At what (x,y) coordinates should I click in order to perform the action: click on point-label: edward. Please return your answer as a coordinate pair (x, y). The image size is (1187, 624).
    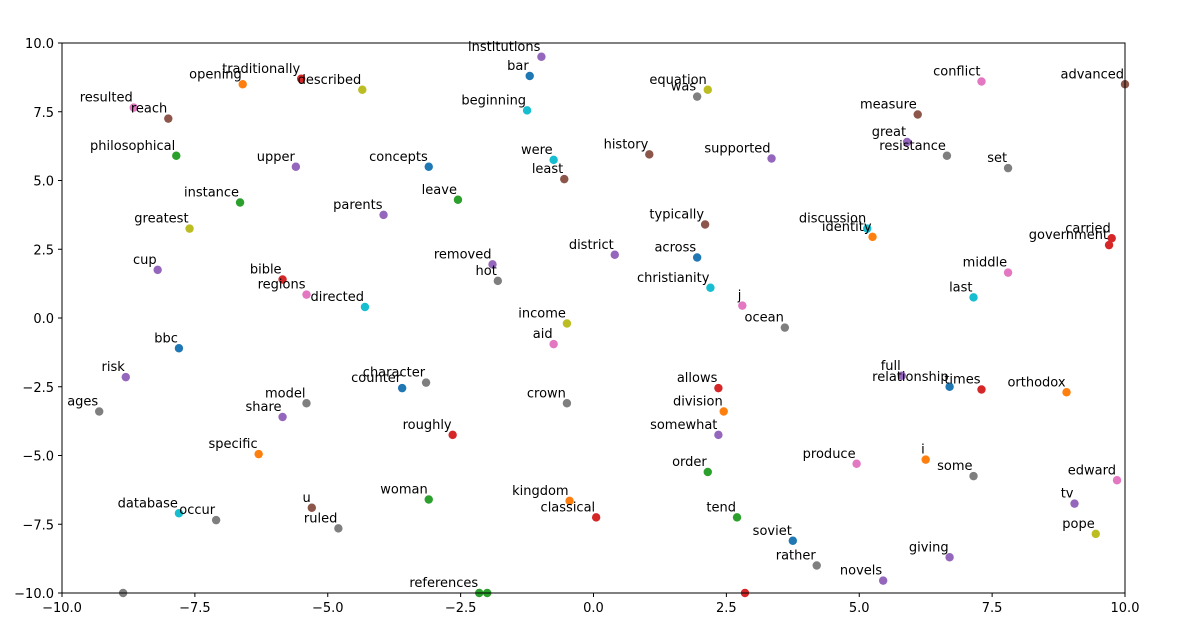
    Looking at the image, I should click on (1092, 470).